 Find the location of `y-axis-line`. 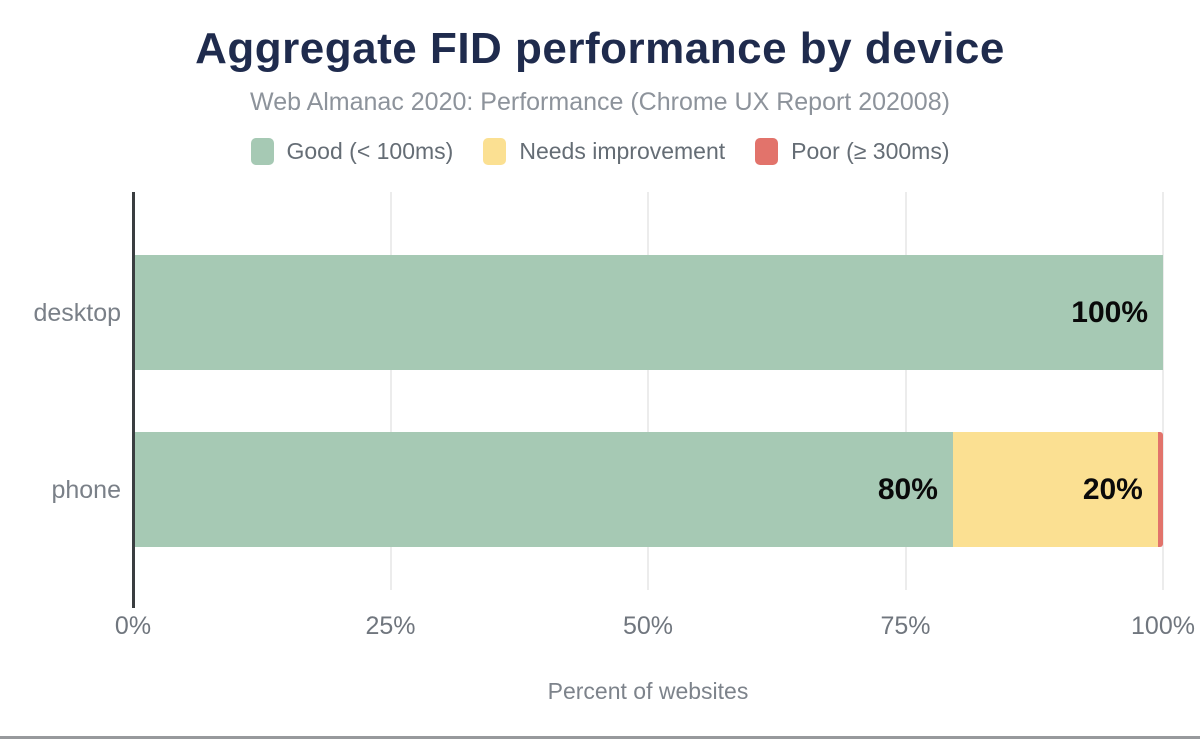

y-axis-line is located at coordinates (133, 400).